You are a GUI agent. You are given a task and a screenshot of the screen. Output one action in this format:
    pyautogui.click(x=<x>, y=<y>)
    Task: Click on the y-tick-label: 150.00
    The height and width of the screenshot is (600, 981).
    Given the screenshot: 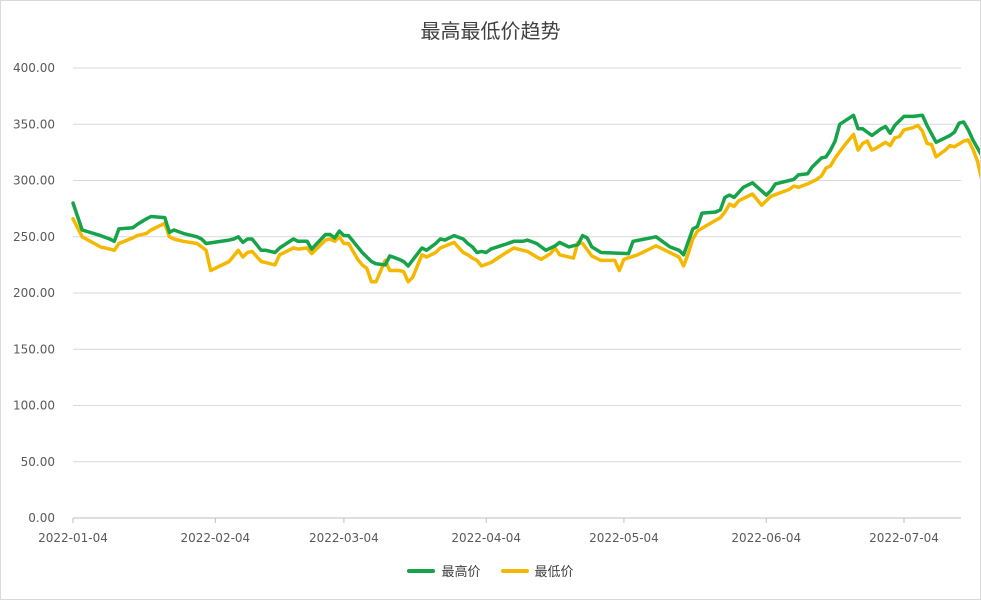 What is the action you would take?
    pyautogui.click(x=34, y=349)
    